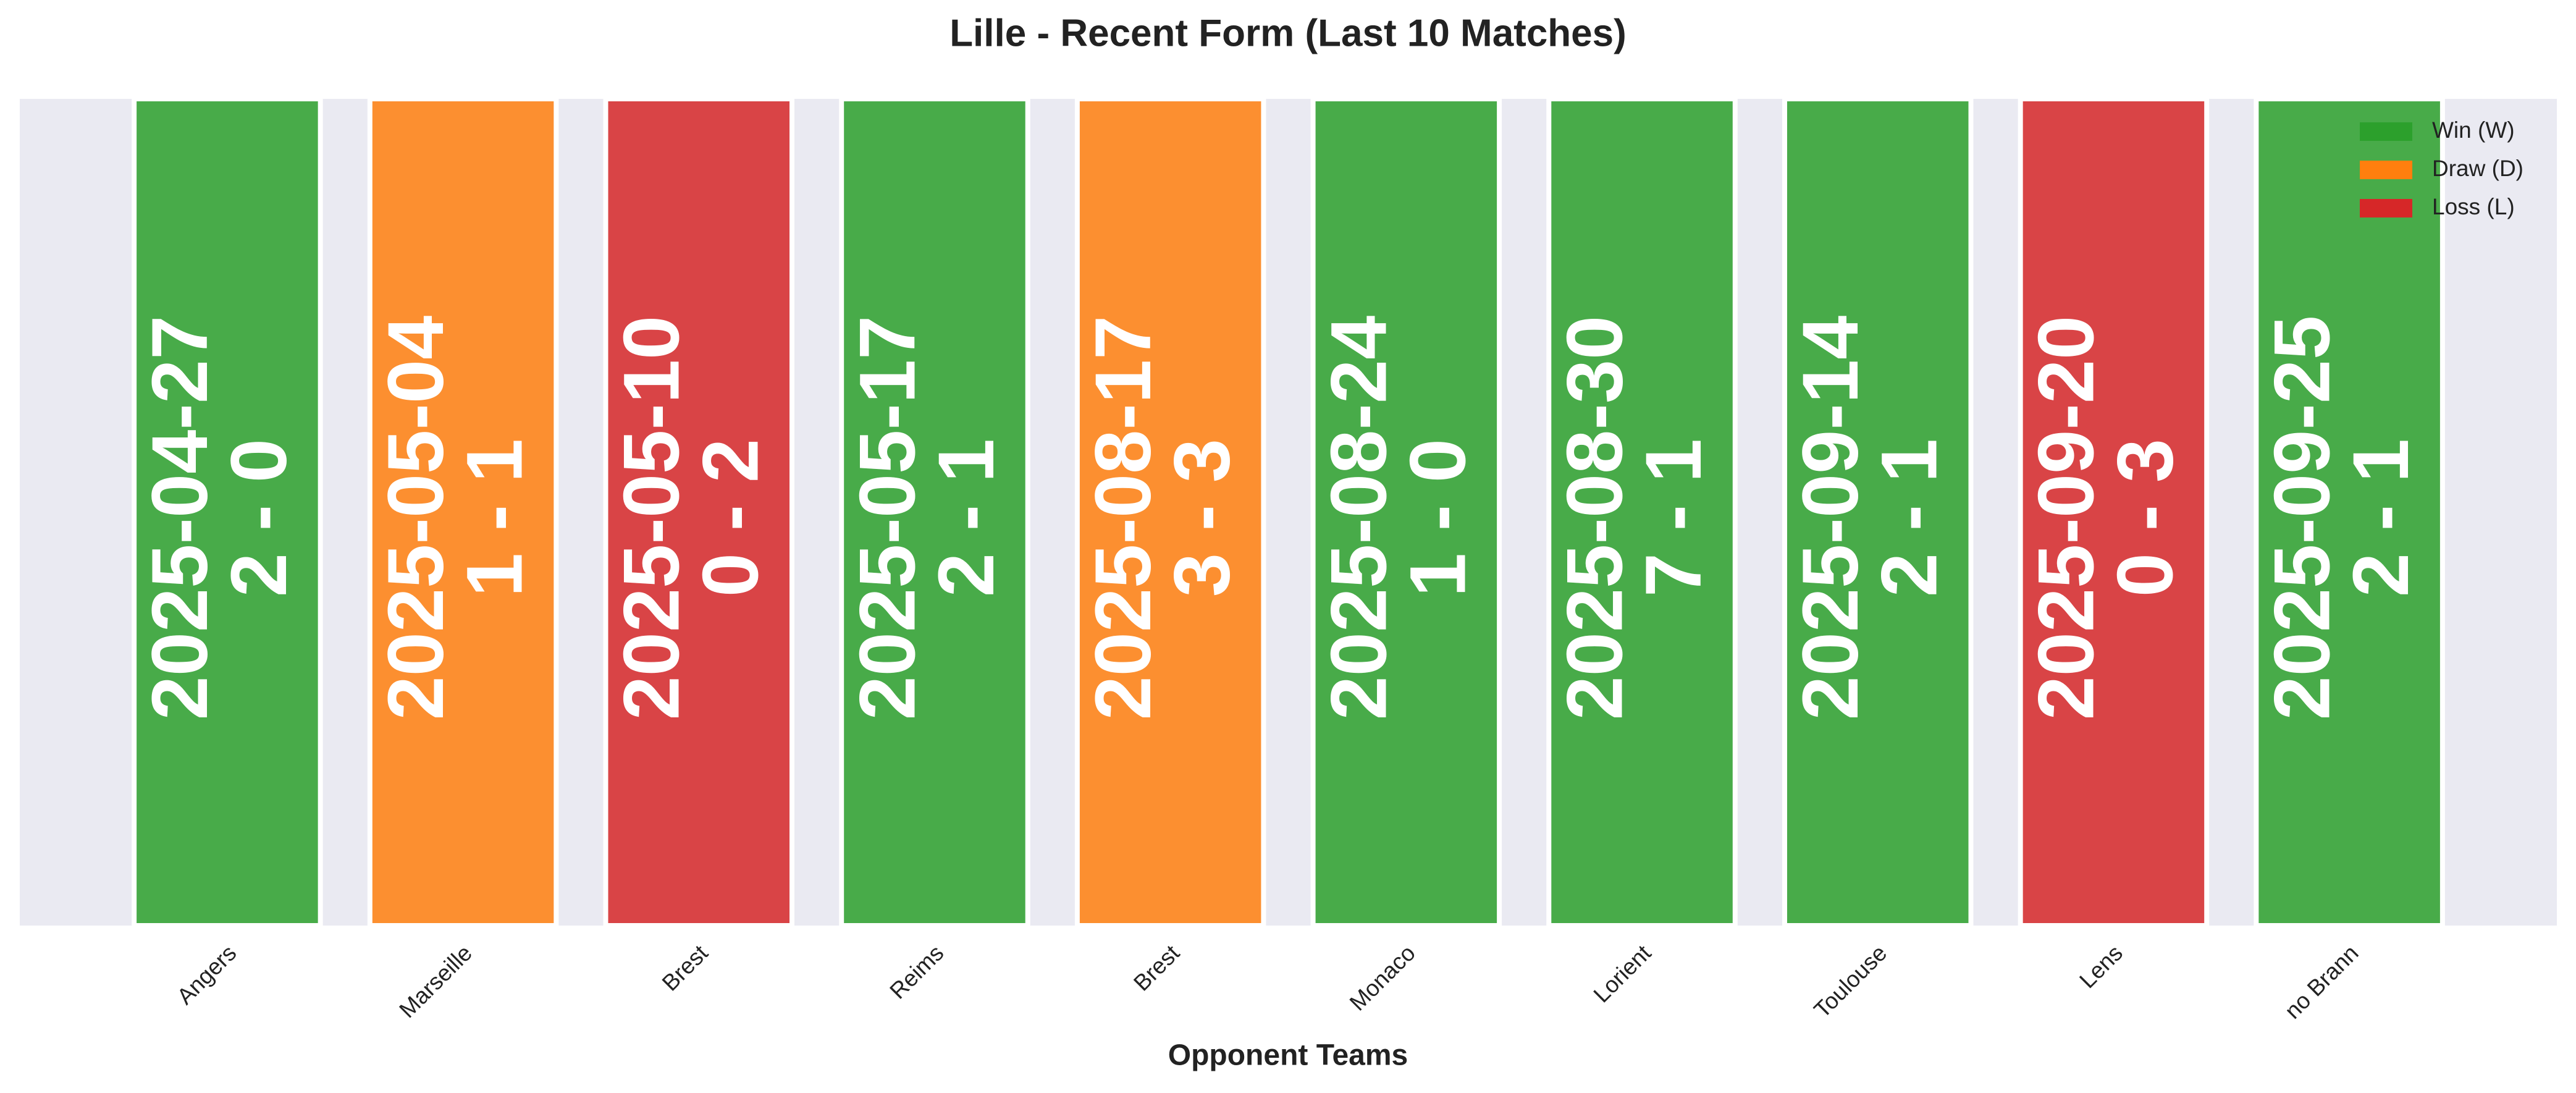 The image size is (2576, 1093). Describe the element at coordinates (2473, 130) in the screenshot. I see `legend-label: Win (W)` at that location.